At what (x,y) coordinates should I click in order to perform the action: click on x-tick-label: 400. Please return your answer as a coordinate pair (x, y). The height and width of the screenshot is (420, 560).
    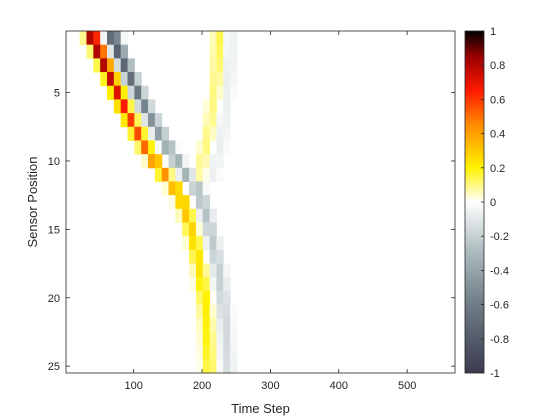
    Looking at the image, I should click on (339, 386).